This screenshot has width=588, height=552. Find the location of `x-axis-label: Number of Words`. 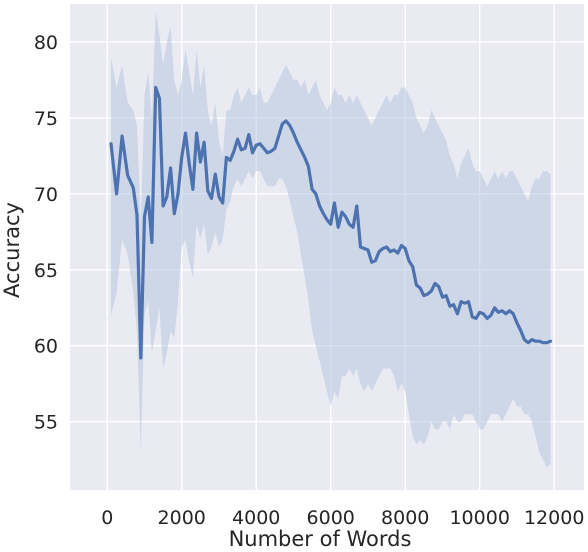

x-axis-label: Number of Words is located at coordinates (320, 539).